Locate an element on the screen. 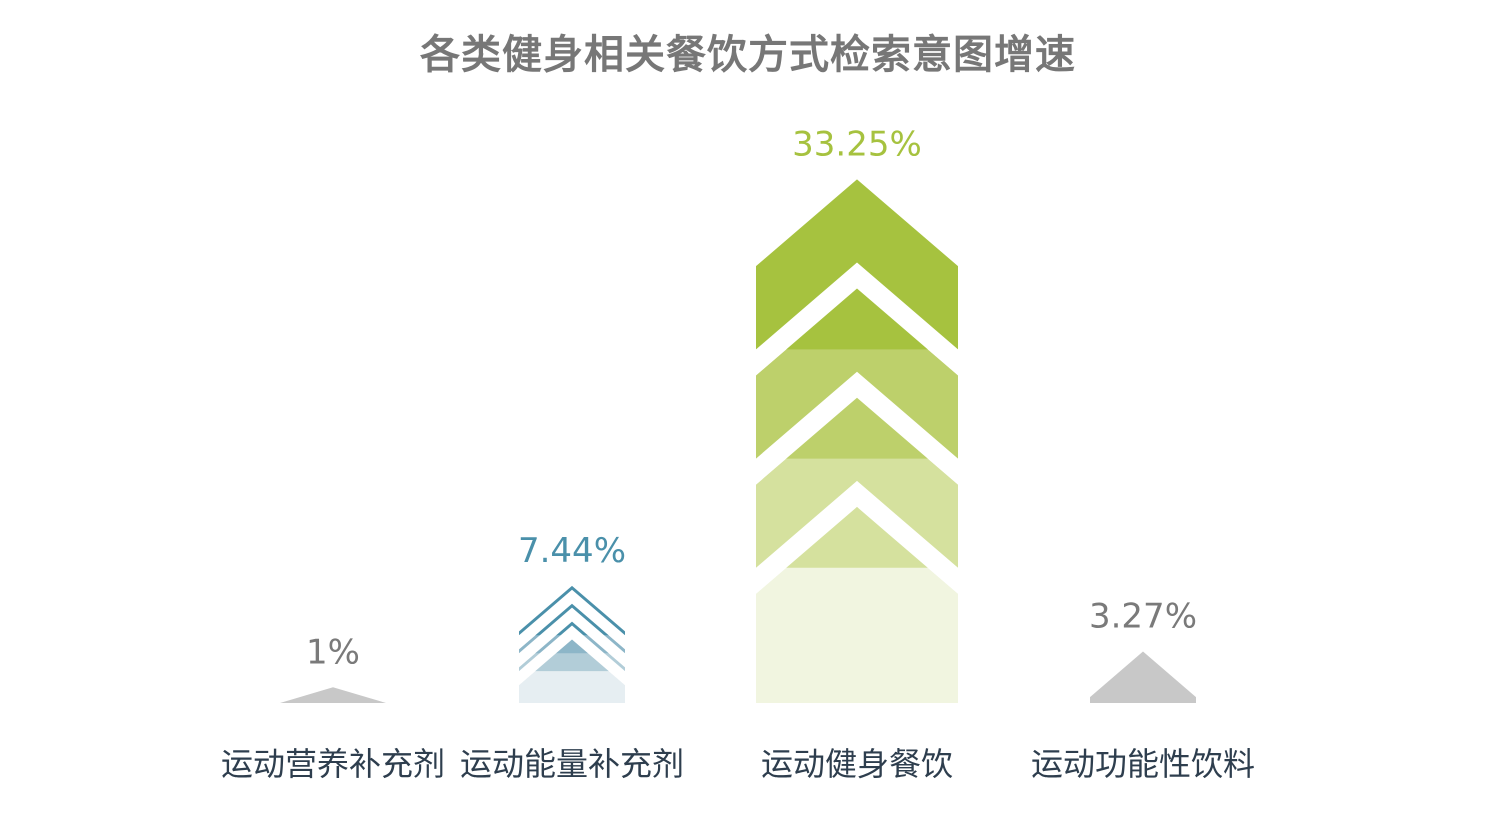 The width and height of the screenshot is (1506, 817). category-label-2: 运动能量补充剂 is located at coordinates (572, 764).